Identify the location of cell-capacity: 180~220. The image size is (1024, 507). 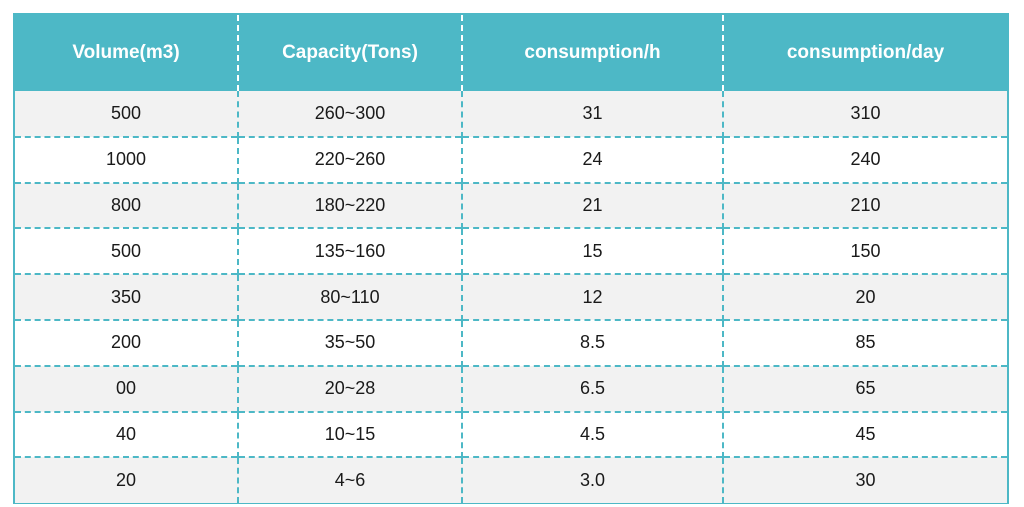
(349, 205).